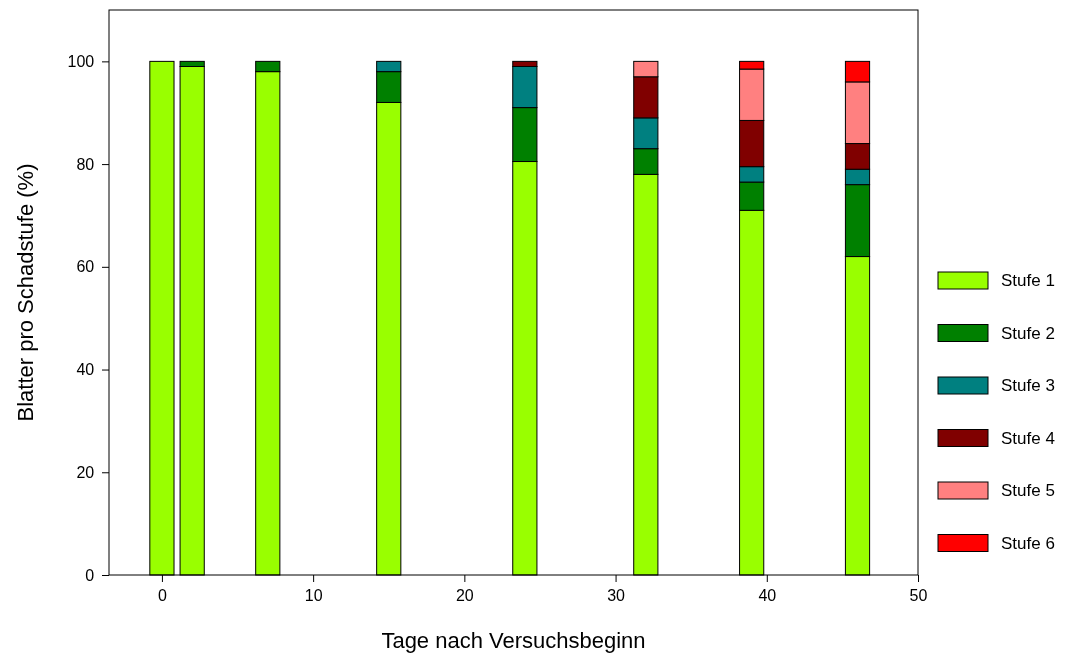 This screenshot has width=1075, height=655. I want to click on legend-label: Stufe 1, so click(1028, 280).